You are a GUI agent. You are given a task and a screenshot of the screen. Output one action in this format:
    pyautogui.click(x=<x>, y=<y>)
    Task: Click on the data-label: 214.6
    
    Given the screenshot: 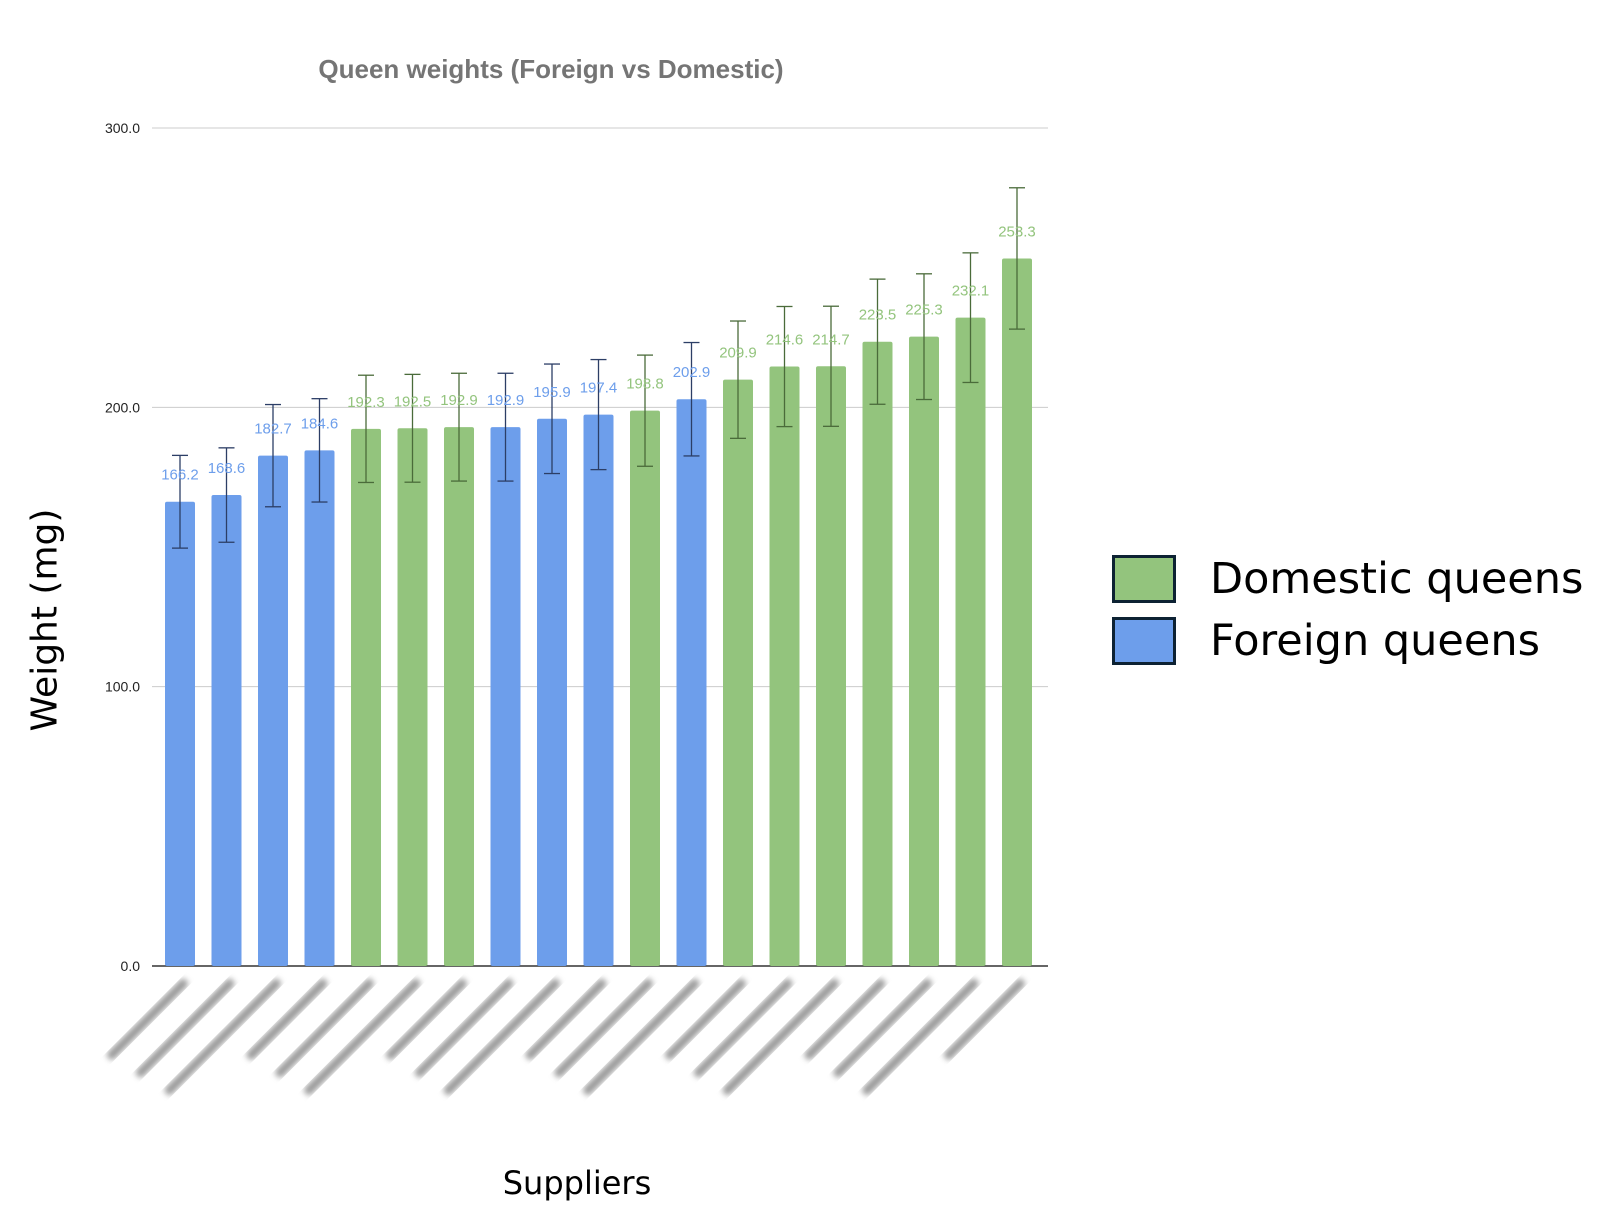 What is the action you would take?
    pyautogui.click(x=785, y=340)
    